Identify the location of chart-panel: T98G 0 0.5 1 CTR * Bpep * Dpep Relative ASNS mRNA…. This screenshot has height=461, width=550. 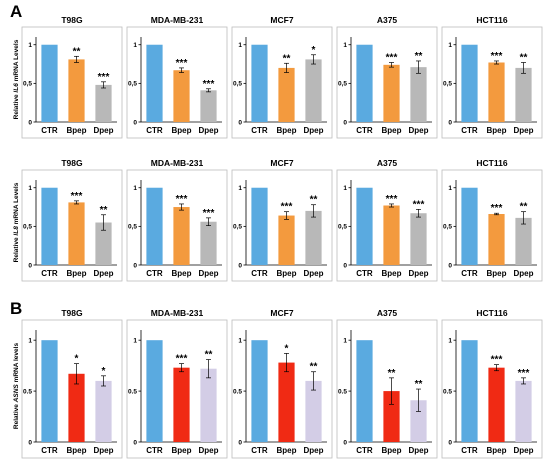
(68, 383).